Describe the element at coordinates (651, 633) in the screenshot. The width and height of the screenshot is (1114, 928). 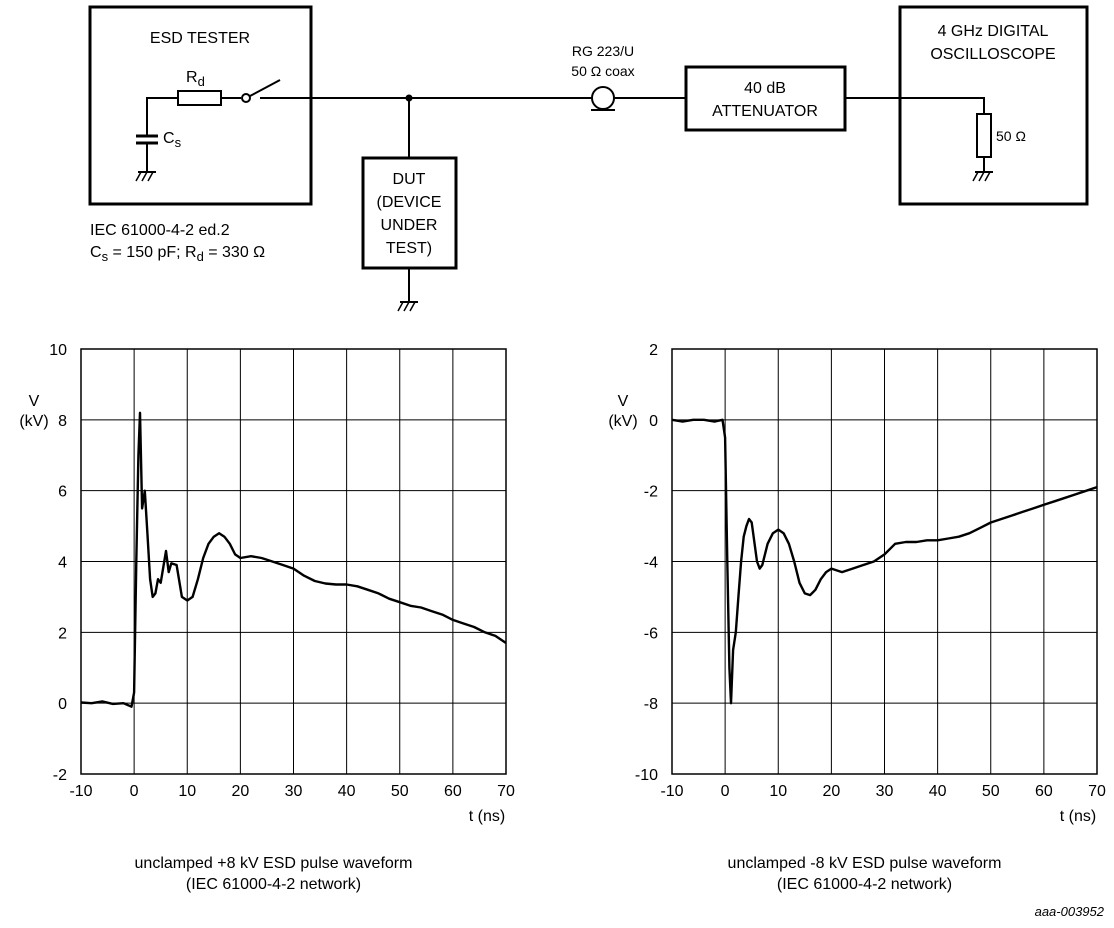
I see `y-tick-label: -6` at that location.